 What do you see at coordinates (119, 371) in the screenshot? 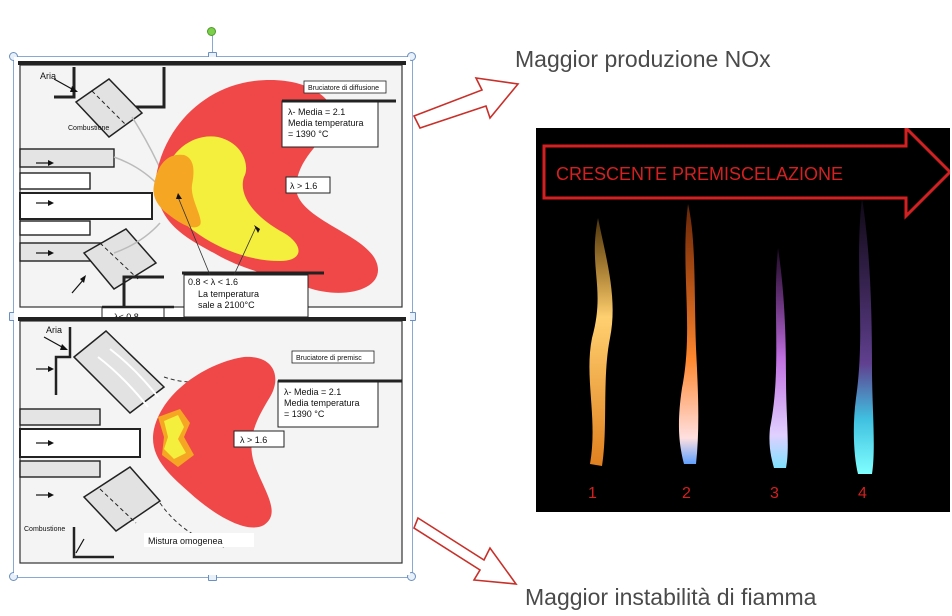
I see `premix-air-duct-upper` at bounding box center [119, 371].